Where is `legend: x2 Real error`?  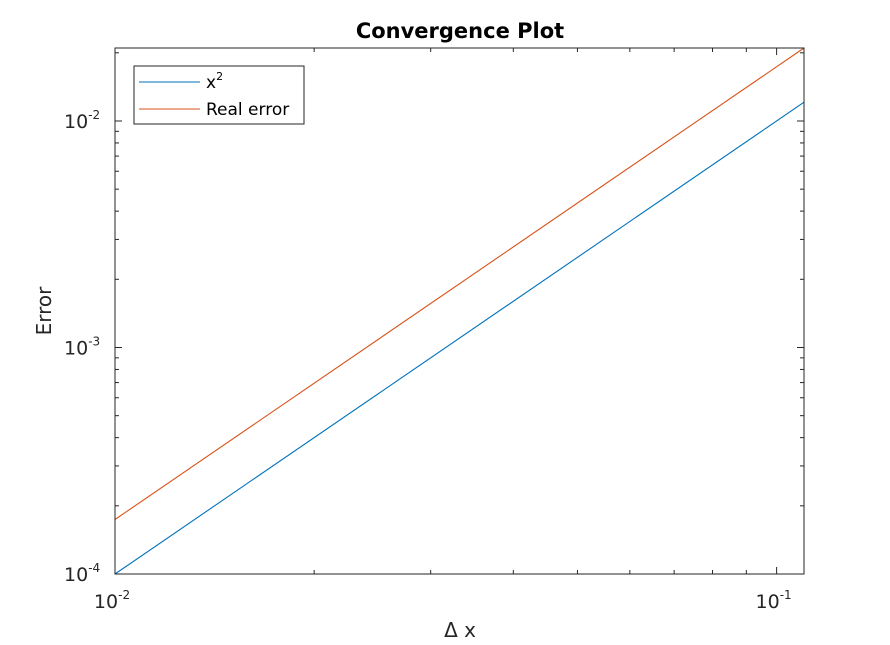
legend: x2 Real error is located at coordinates (219, 95).